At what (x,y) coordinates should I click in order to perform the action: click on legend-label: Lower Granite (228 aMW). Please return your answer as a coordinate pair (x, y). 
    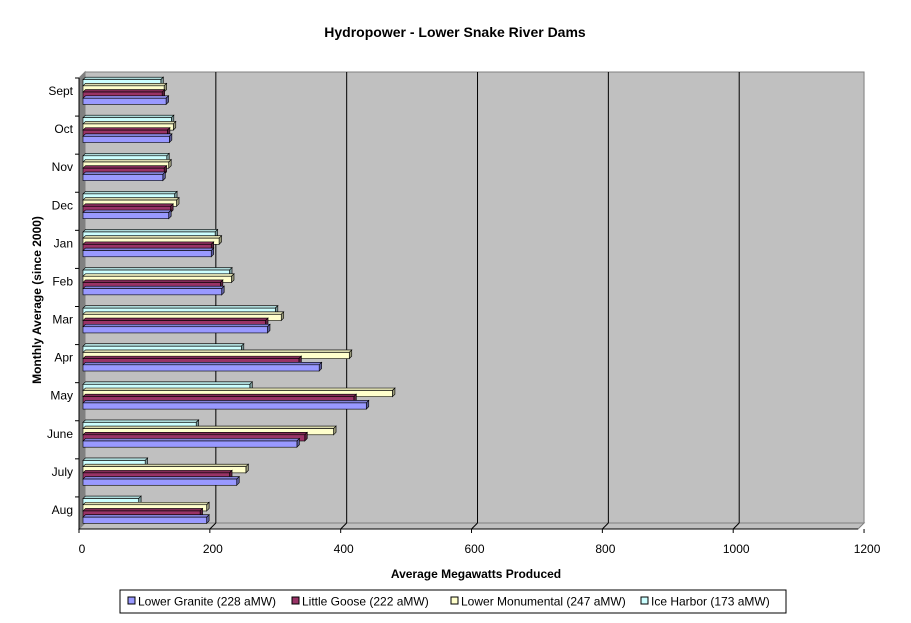
    Looking at the image, I should click on (207, 602).